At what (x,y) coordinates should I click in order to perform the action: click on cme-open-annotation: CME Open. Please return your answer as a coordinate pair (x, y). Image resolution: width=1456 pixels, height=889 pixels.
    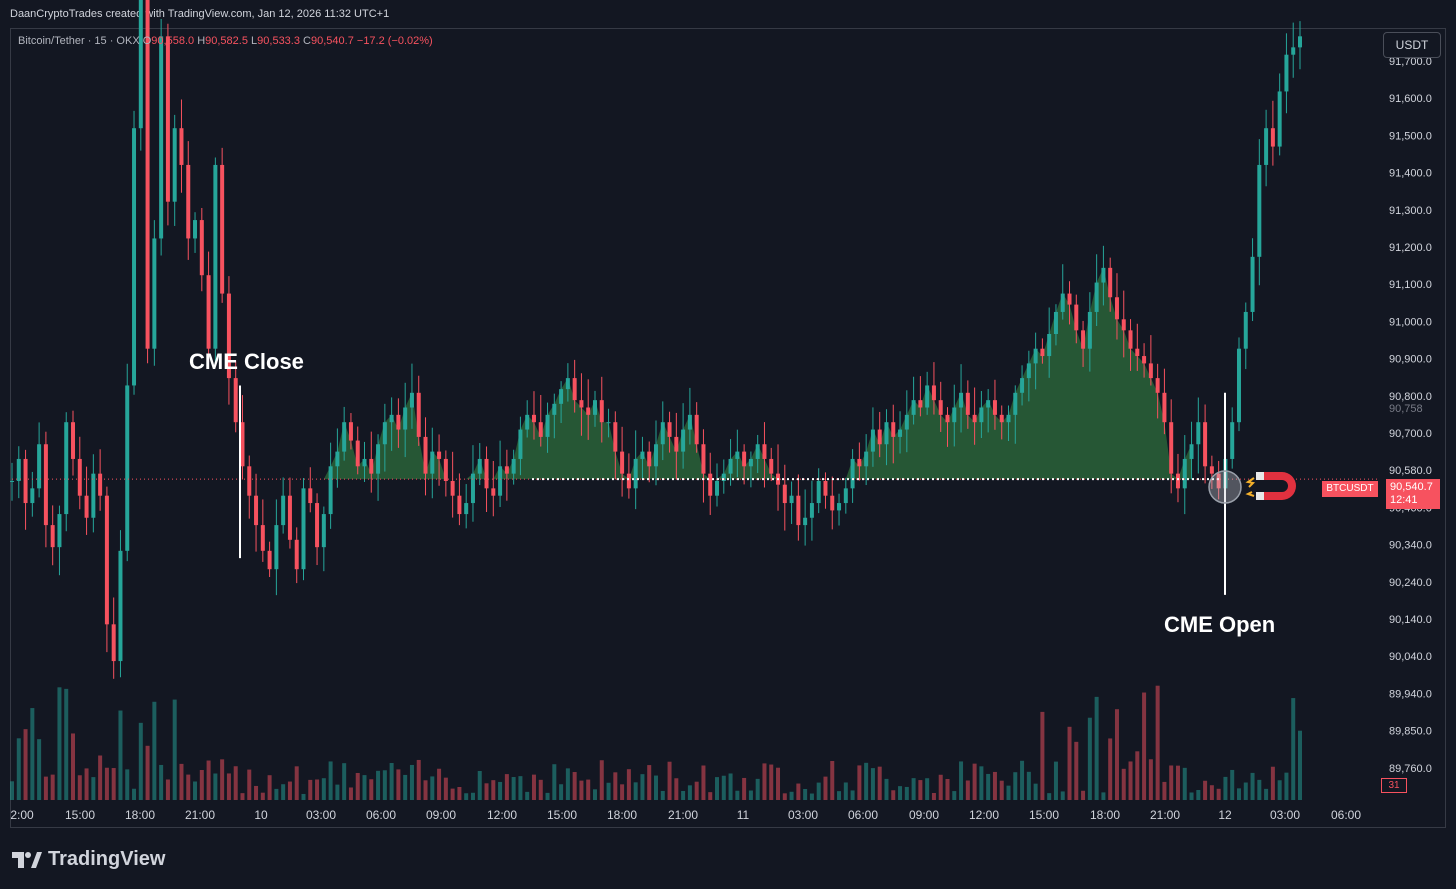
    Looking at the image, I should click on (1220, 624).